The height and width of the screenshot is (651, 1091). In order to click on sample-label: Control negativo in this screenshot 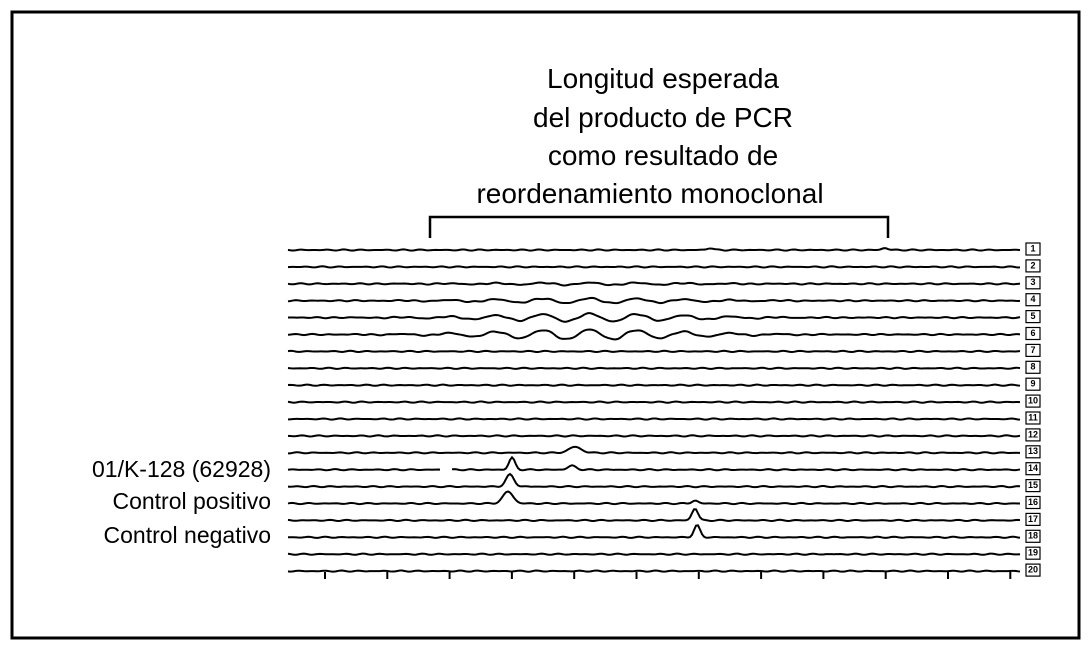, I will do `click(188, 535)`.